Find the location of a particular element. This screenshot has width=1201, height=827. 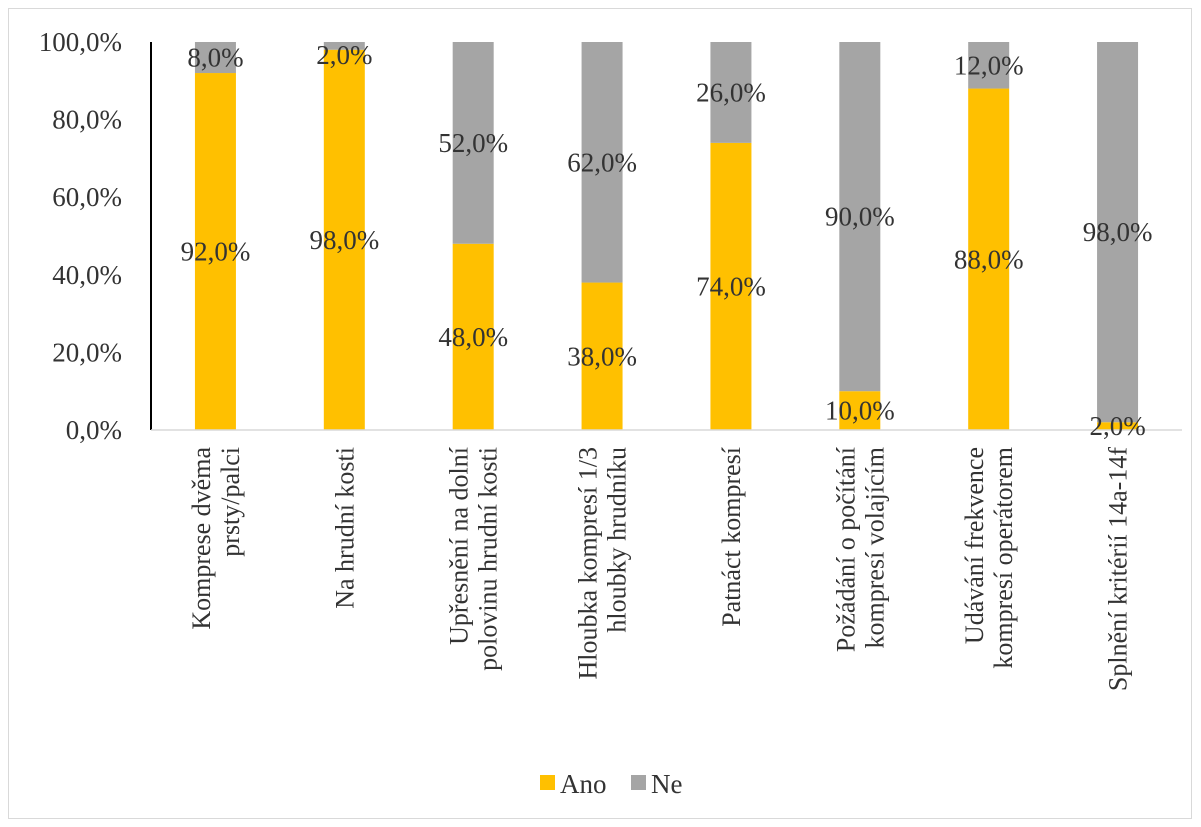

data-label-ne: 62,0% is located at coordinates (602, 162).